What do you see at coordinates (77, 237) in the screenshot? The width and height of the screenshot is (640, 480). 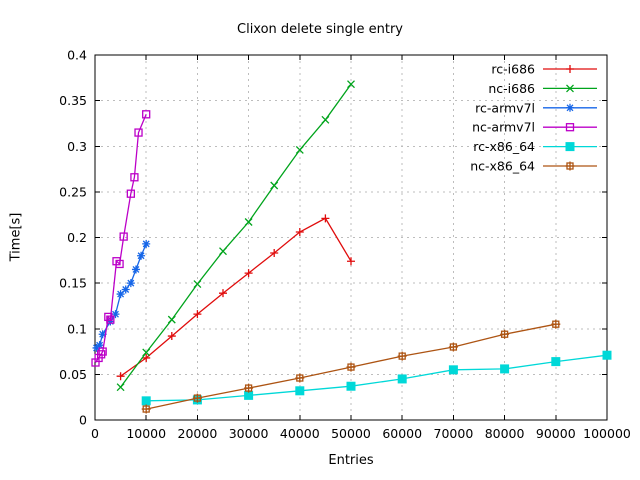 I see `y-tick-label: 0.2` at bounding box center [77, 237].